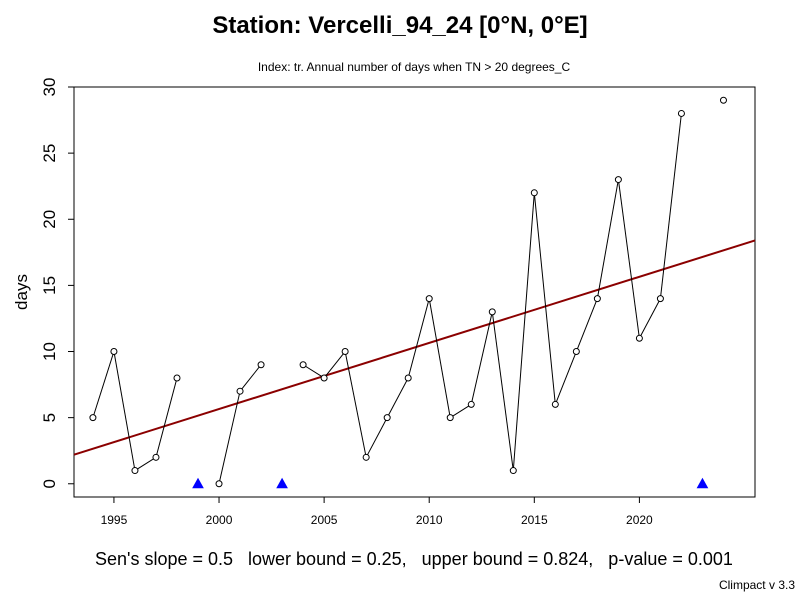 The width and height of the screenshot is (800, 600). What do you see at coordinates (429, 520) in the screenshot?
I see `x-tick-label: 2010` at bounding box center [429, 520].